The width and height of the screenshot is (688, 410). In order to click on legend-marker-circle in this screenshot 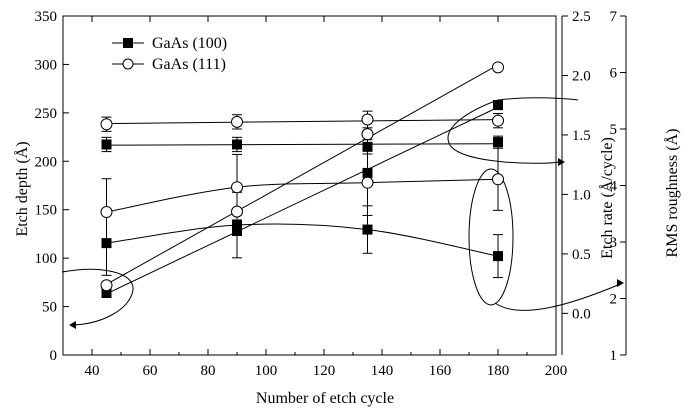, I will do `click(128, 64)`.